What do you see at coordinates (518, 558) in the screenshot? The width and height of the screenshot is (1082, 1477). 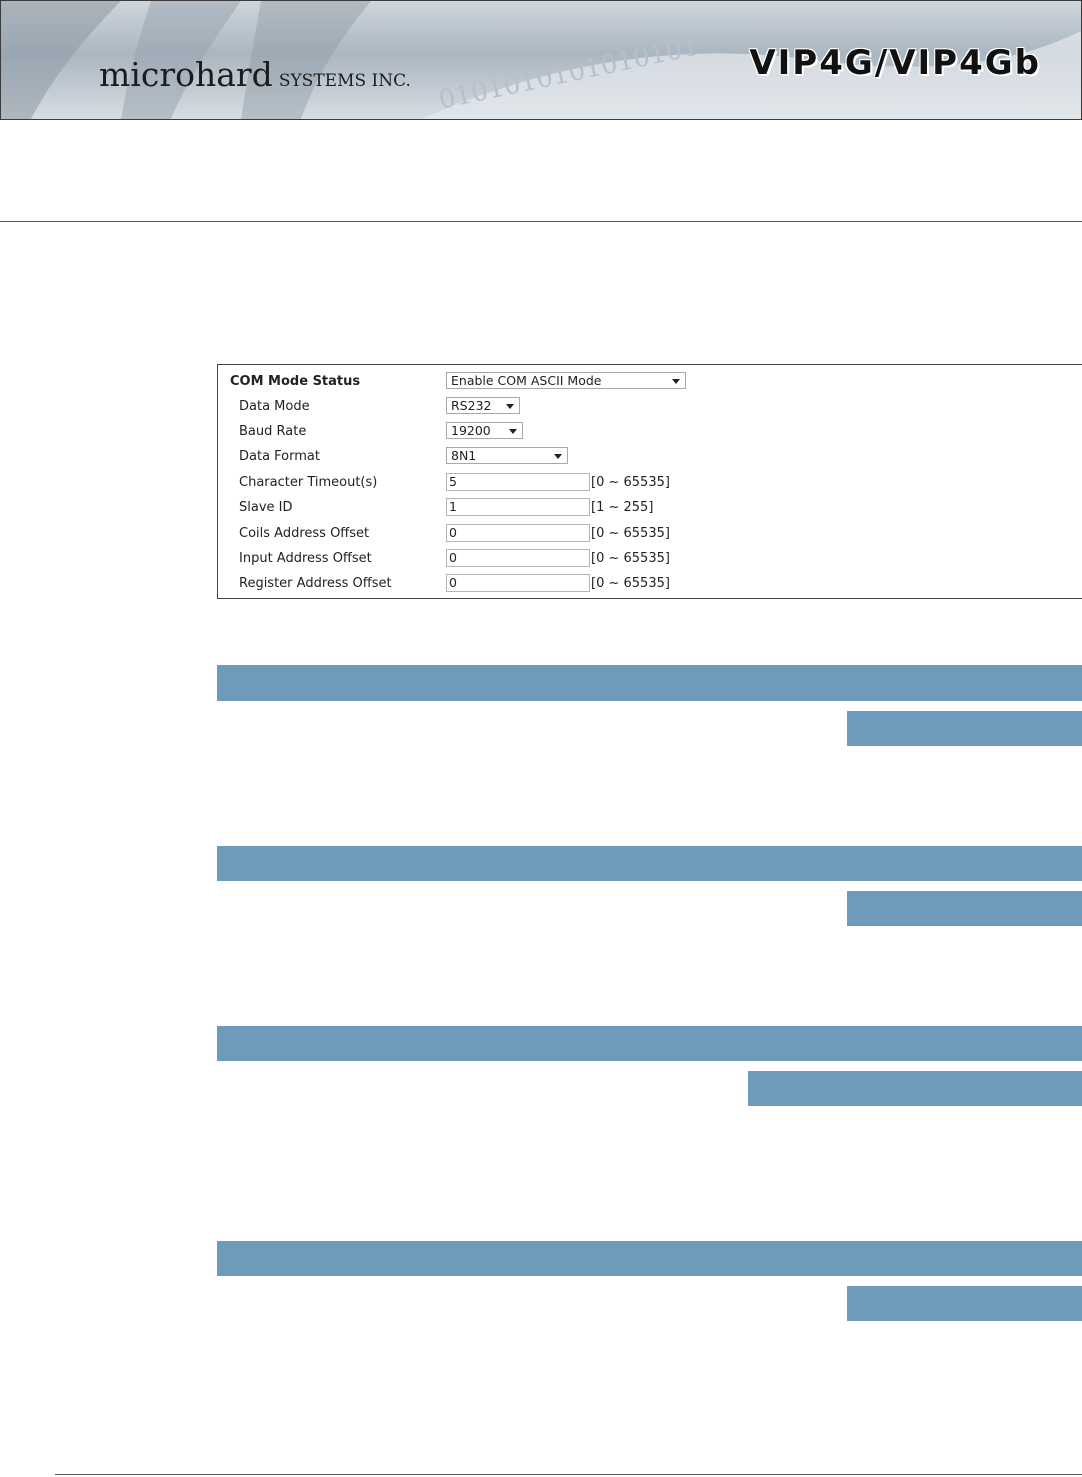 I see `input-offset-input: 0` at bounding box center [518, 558].